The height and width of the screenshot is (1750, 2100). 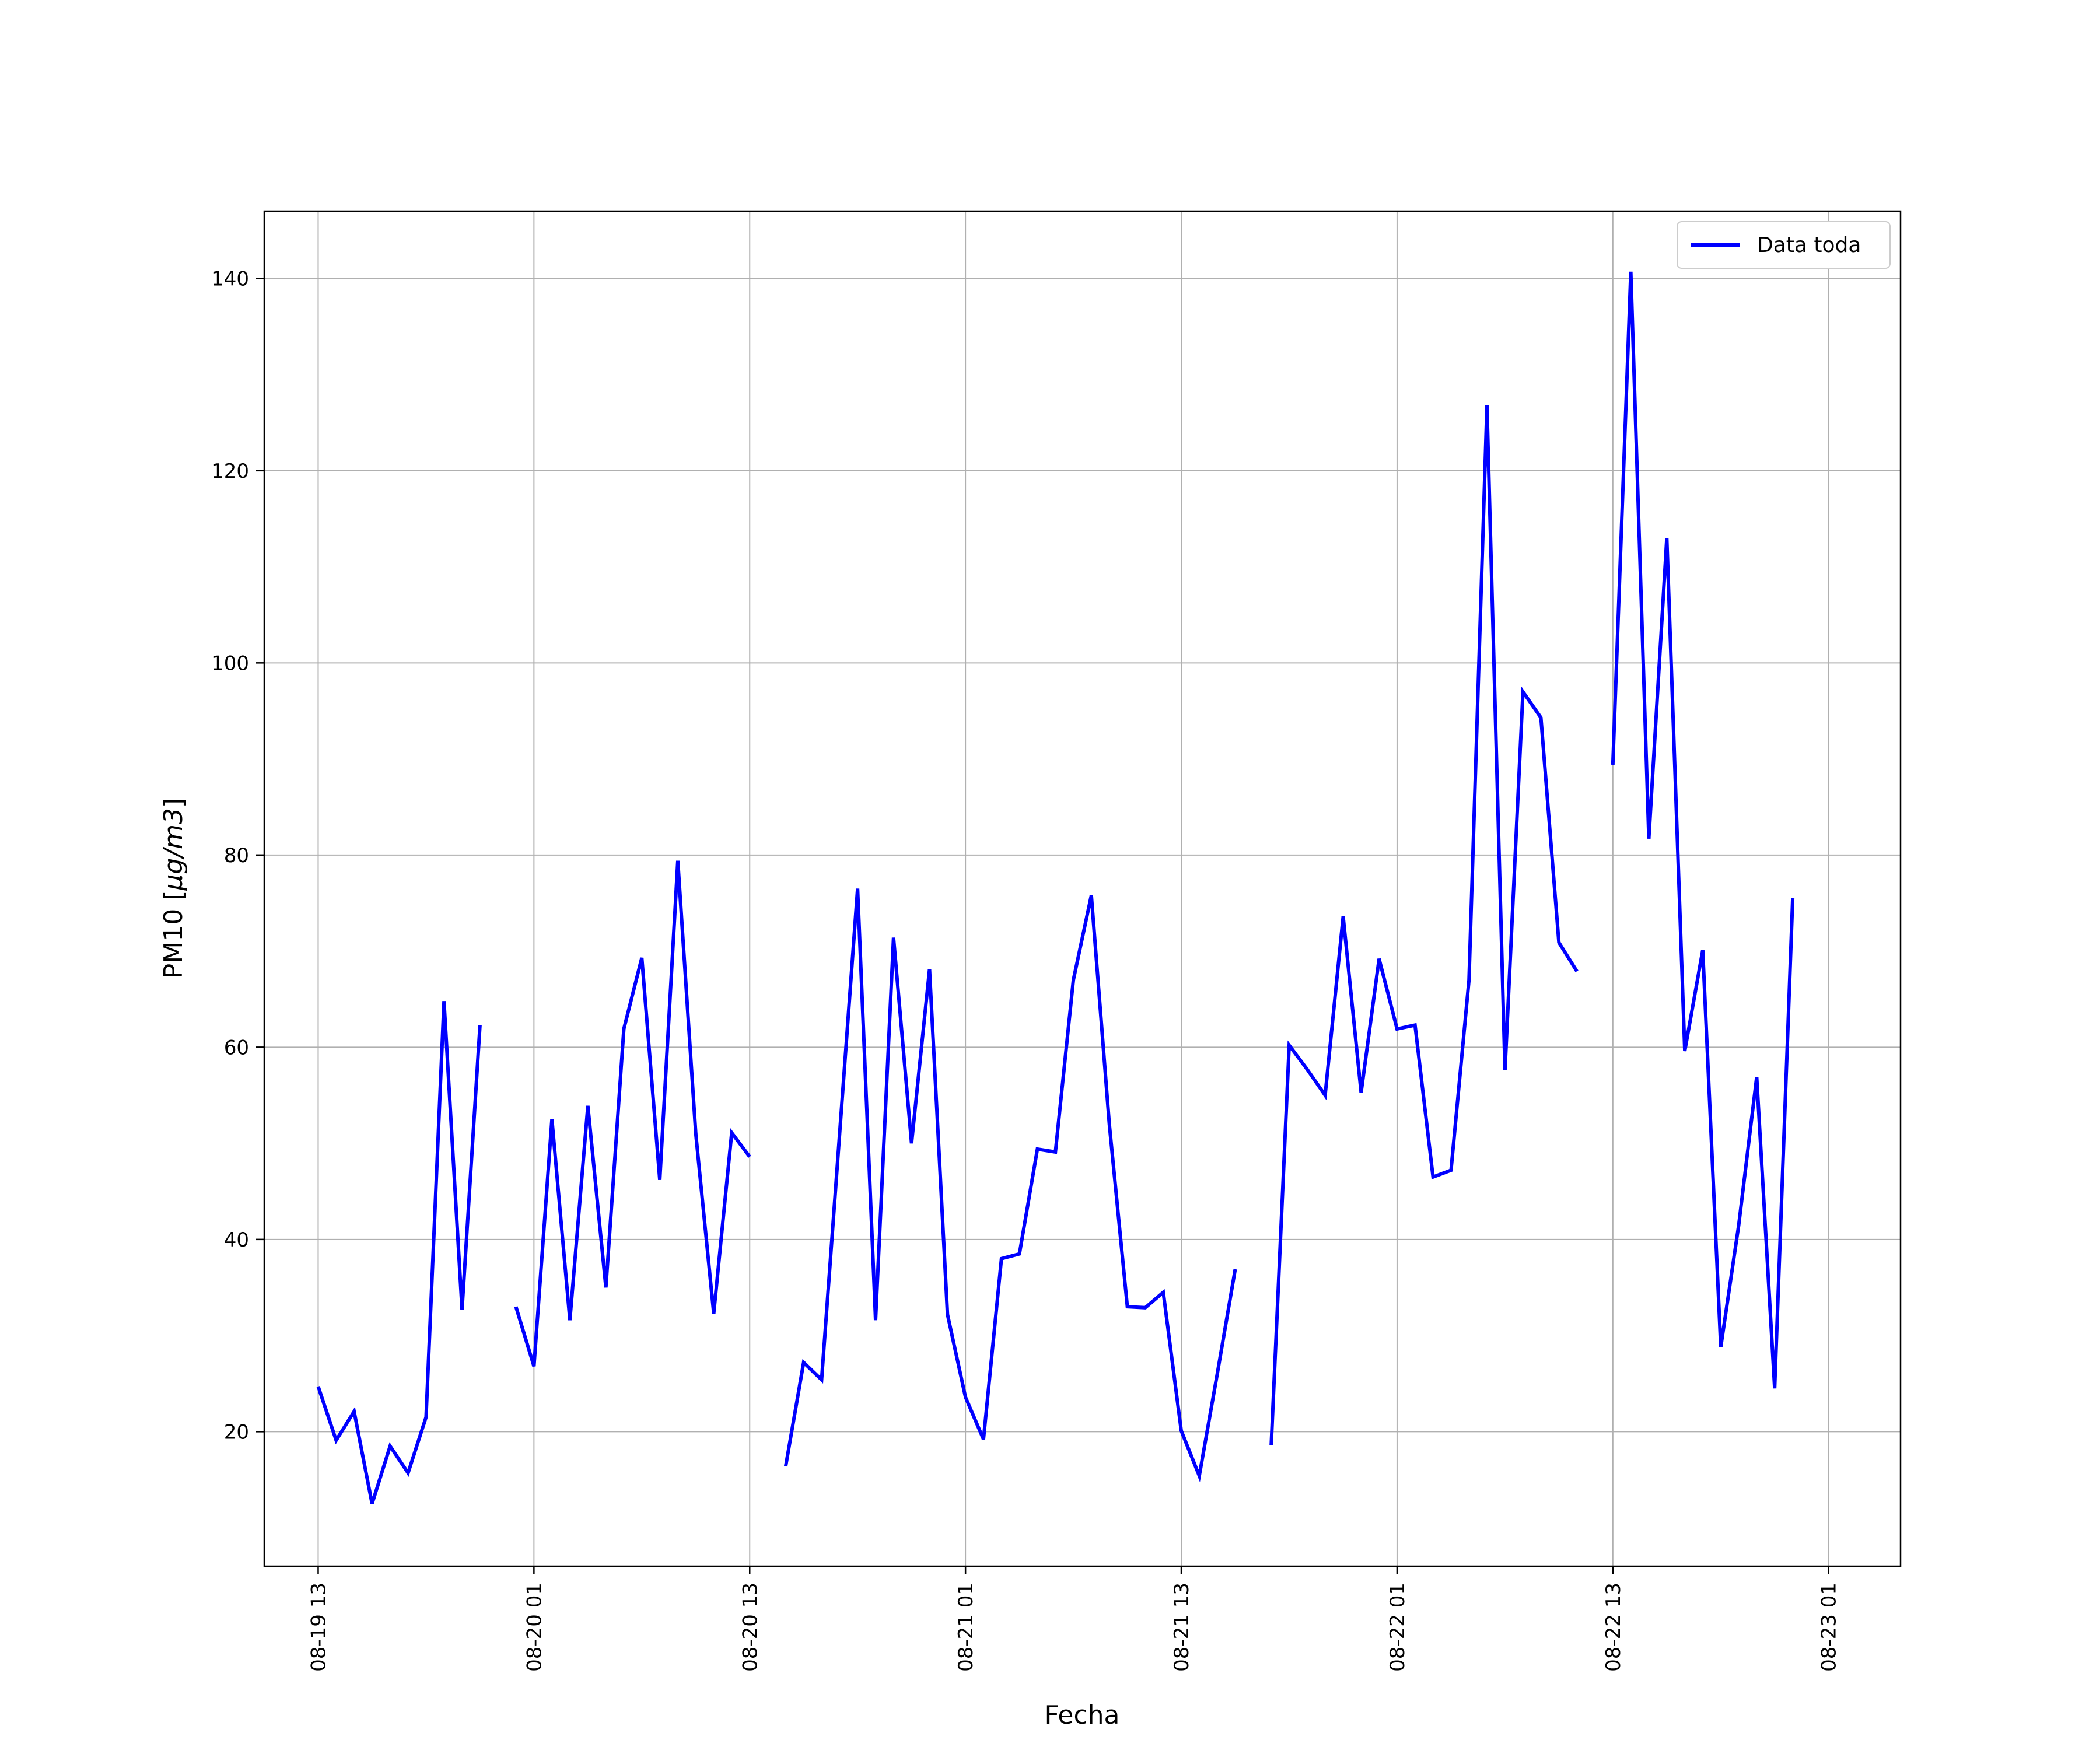 I want to click on y-tick-label: 120, so click(x=230, y=471).